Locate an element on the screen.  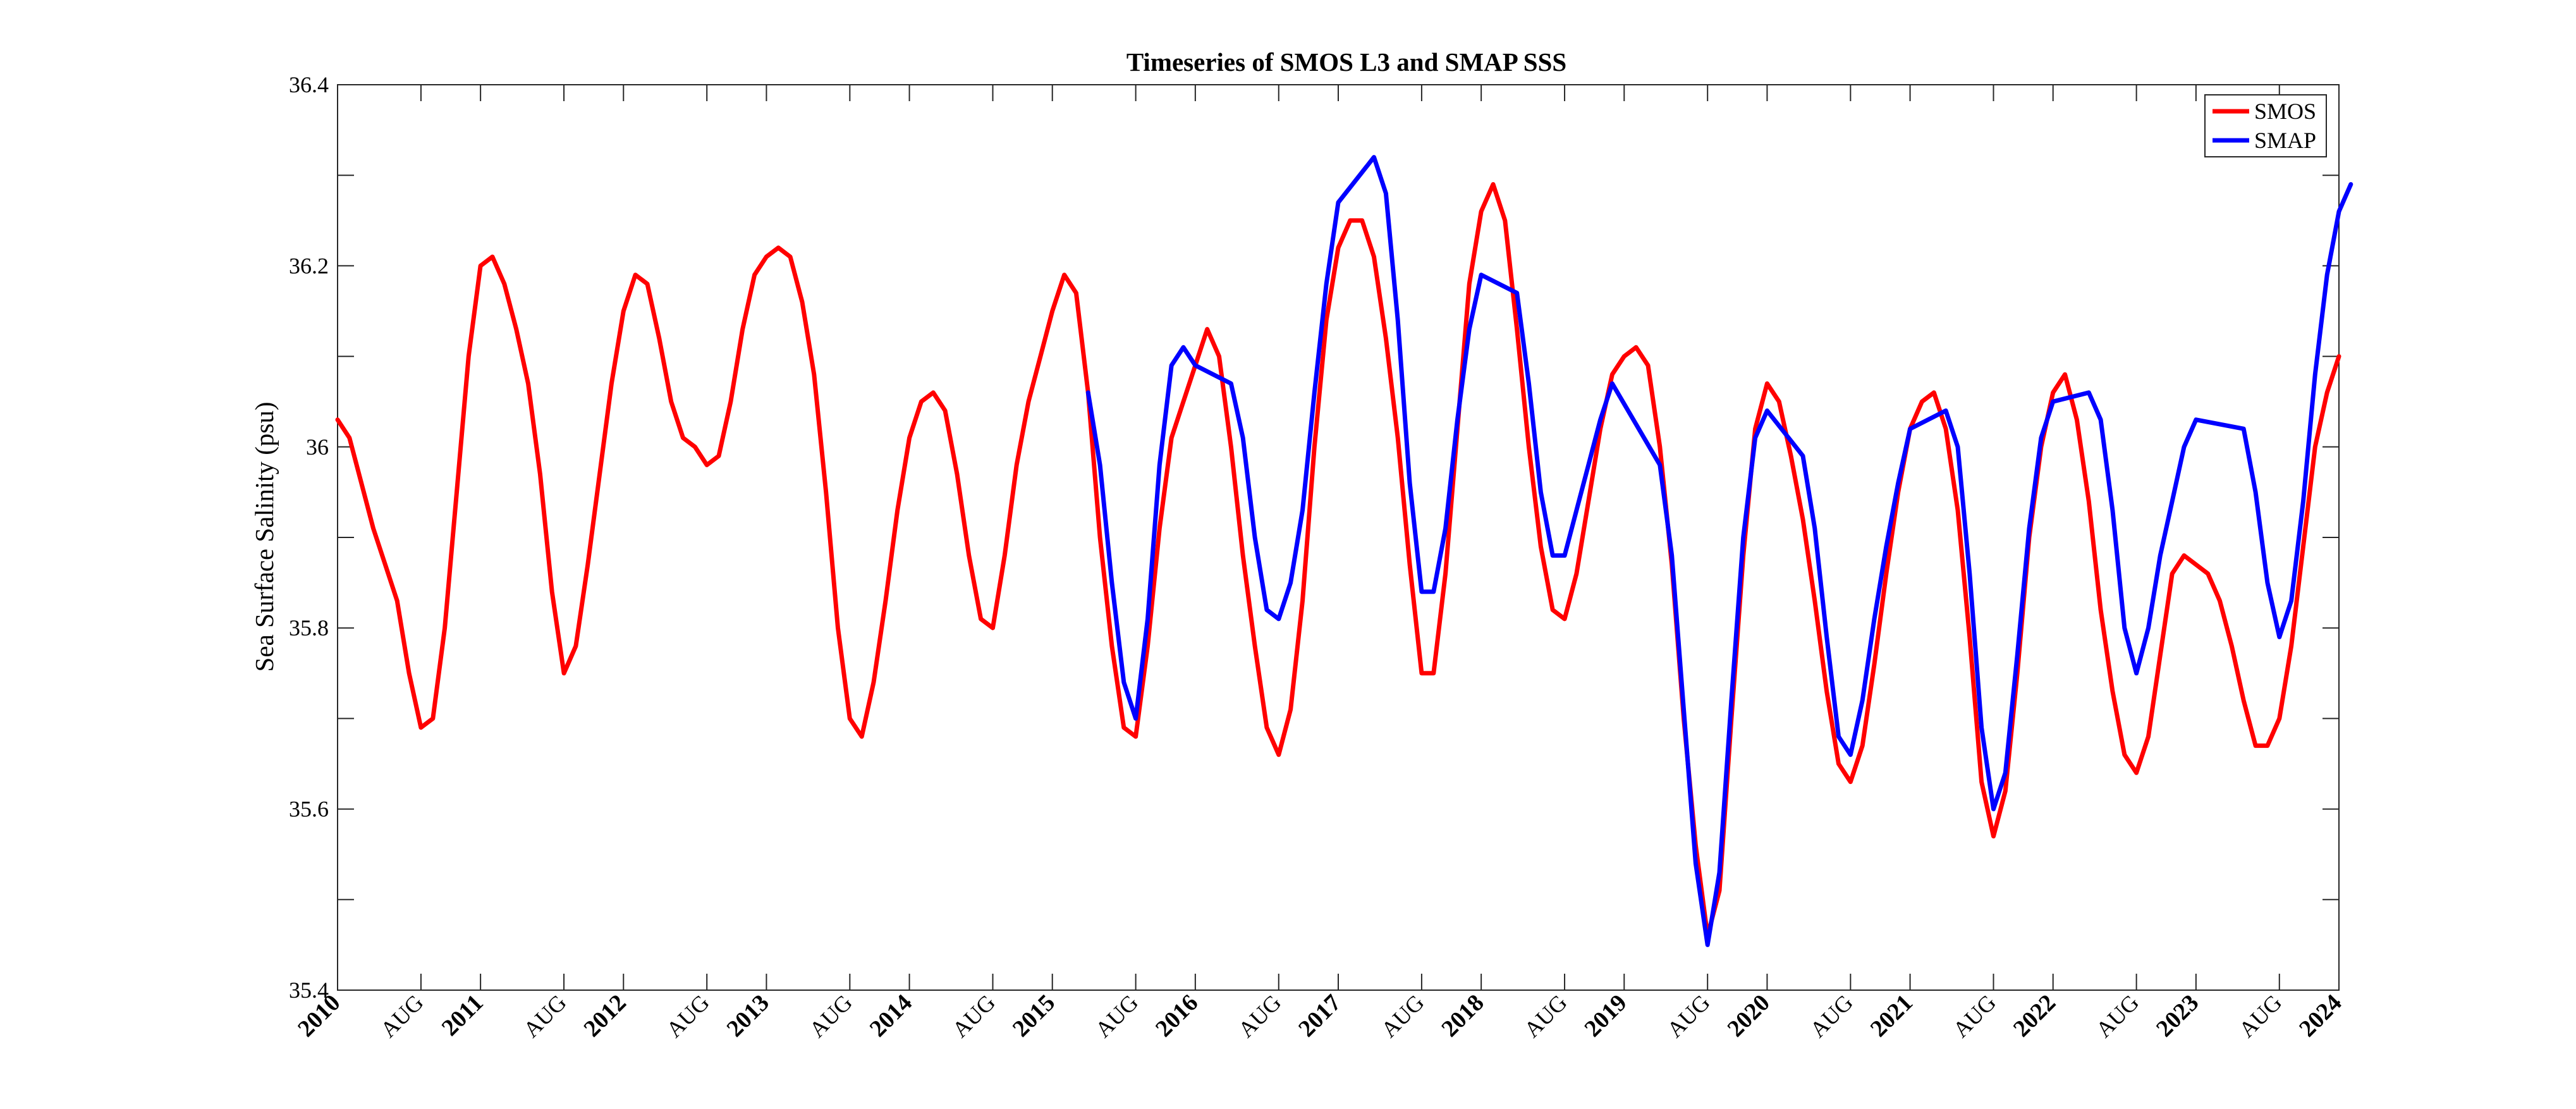
y-tick-labels: 35.4 35.6 35.8 36 36.2 36.4 is located at coordinates (309, 537).